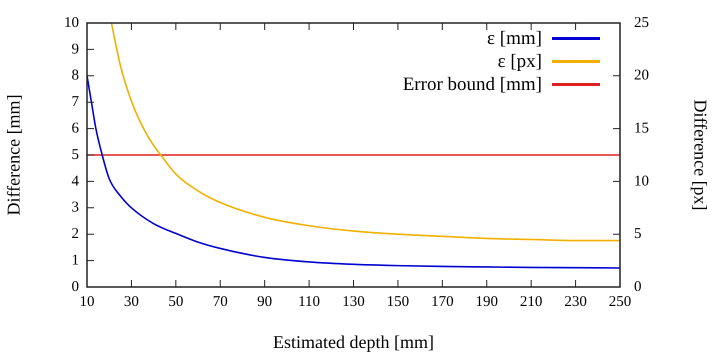 This screenshot has width=714, height=358. I want to click on x-tick-label: 150, so click(398, 302).